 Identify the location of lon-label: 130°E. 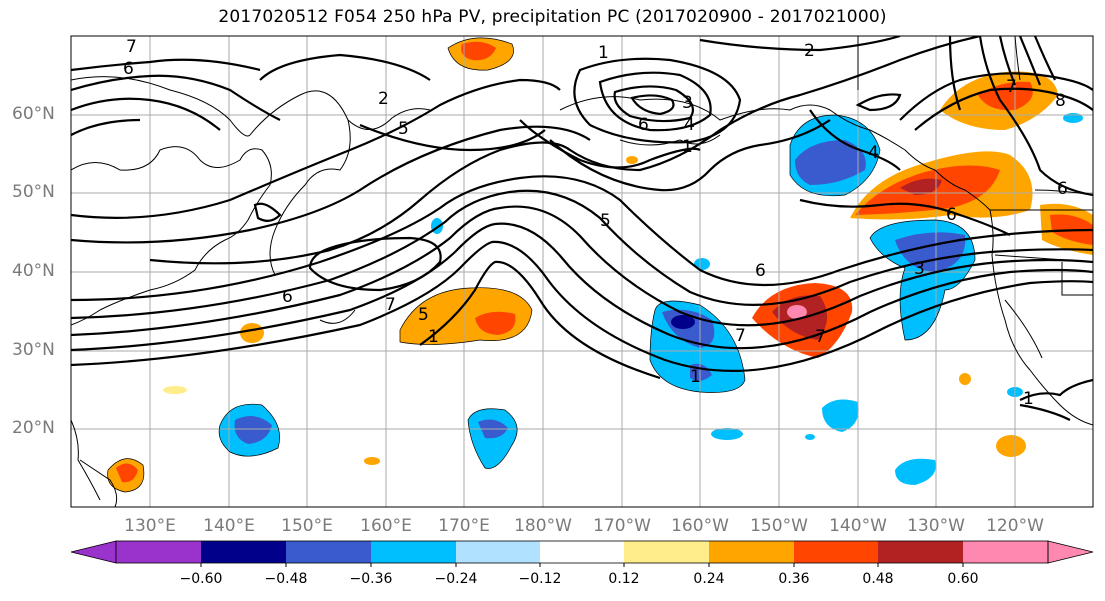
(150, 526).